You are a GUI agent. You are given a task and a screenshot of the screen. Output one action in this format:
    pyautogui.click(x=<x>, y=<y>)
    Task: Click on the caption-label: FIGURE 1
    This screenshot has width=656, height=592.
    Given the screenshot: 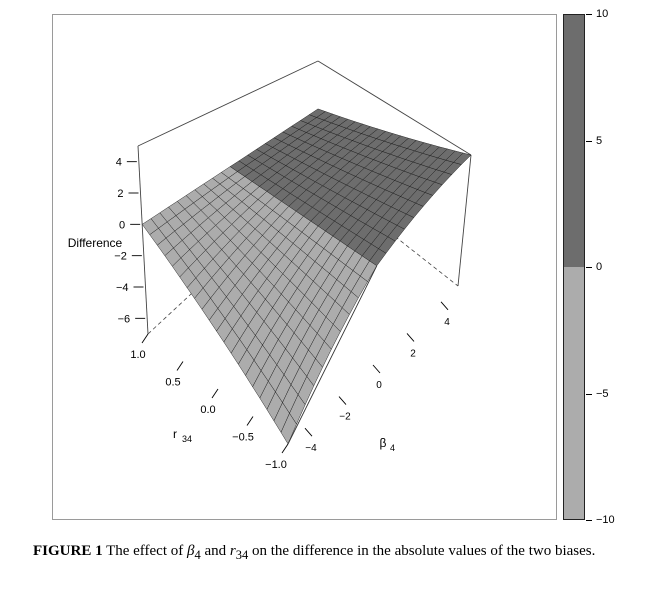 What is the action you would take?
    pyautogui.click(x=68, y=551)
    